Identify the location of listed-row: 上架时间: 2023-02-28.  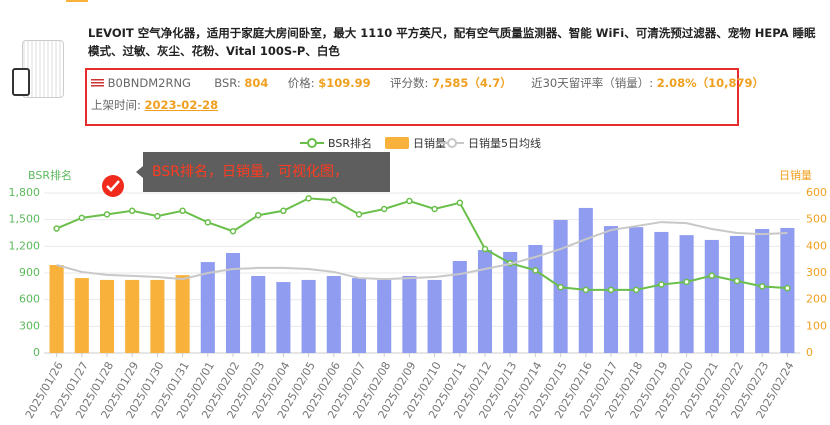
(154, 105).